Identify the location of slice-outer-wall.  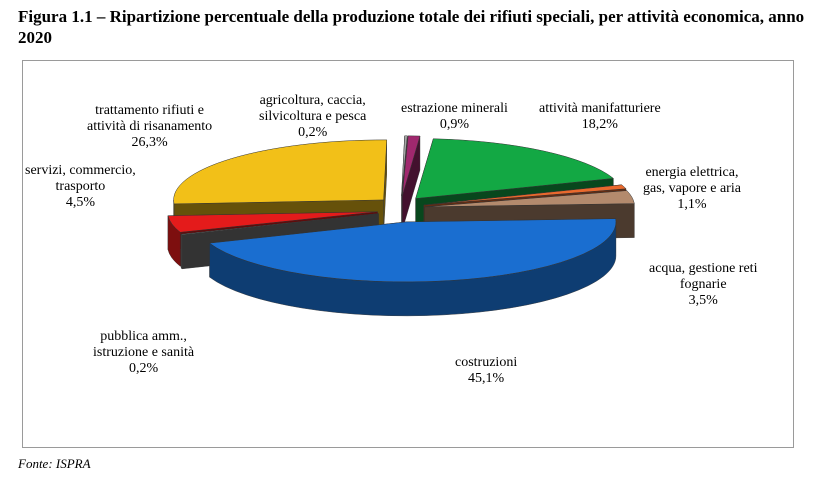
(181, 251).